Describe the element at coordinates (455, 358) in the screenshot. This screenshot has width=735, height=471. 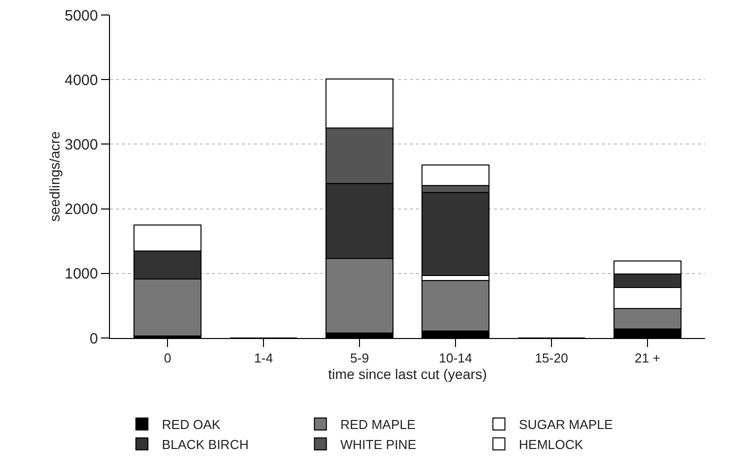
I see `x-tick-label: 10-14` at that location.